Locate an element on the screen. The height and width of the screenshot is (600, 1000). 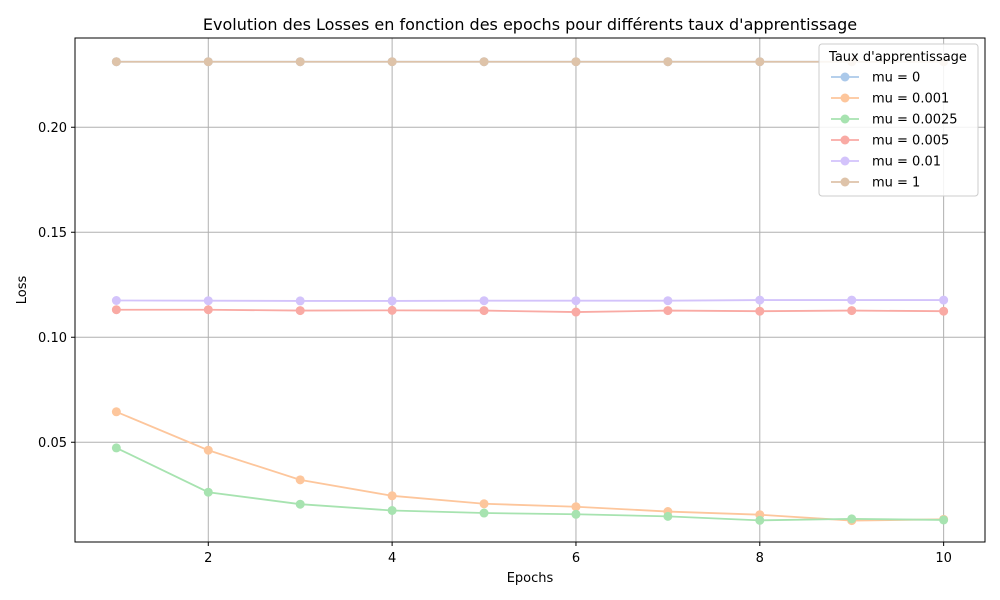
legend-label: mu = 0.001 is located at coordinates (910, 99).